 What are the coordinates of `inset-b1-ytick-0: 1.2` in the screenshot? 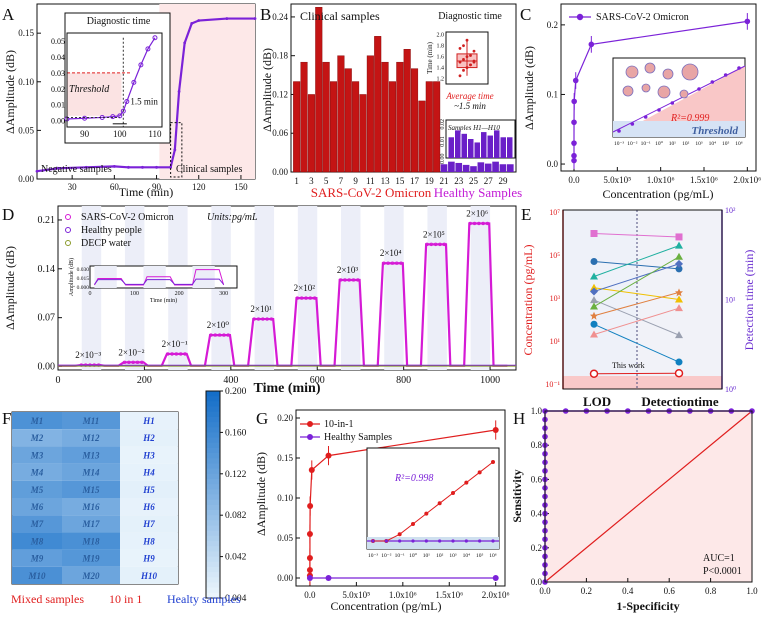 It's located at (441, 80).